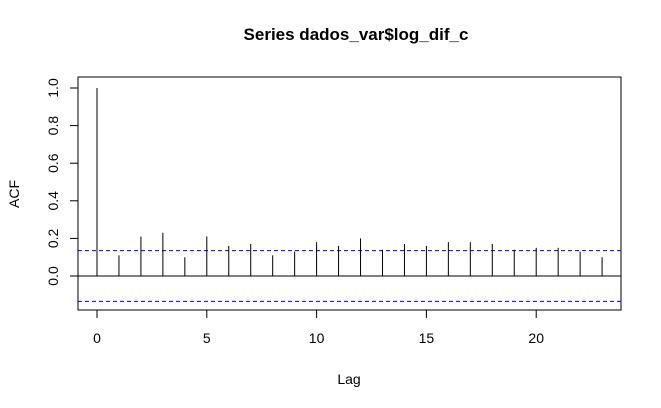 This screenshot has height=408, width=661. What do you see at coordinates (356, 34) in the screenshot?
I see `chart-title: Series dados_var$log_dif_c` at bounding box center [356, 34].